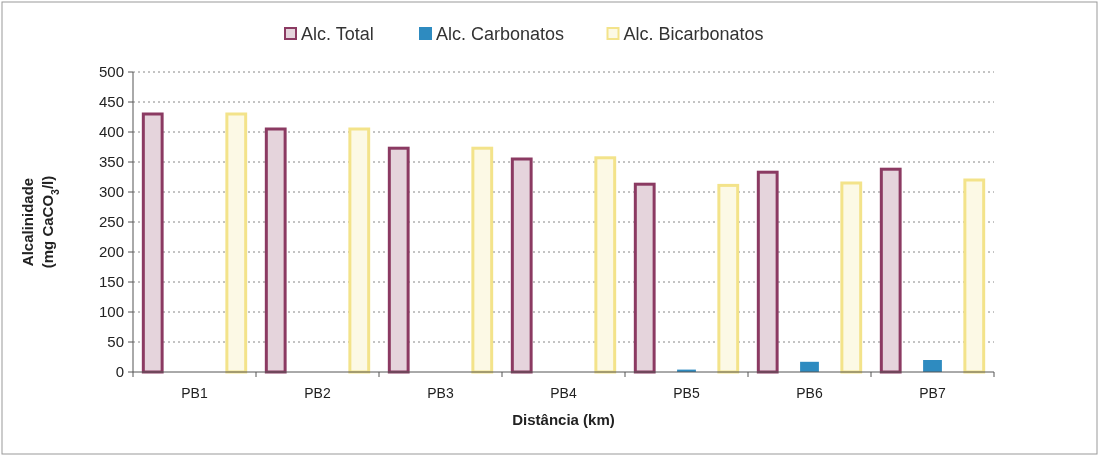 The width and height of the screenshot is (1099, 456). What do you see at coordinates (111, 282) in the screenshot?
I see `y-tick-label: 150` at bounding box center [111, 282].